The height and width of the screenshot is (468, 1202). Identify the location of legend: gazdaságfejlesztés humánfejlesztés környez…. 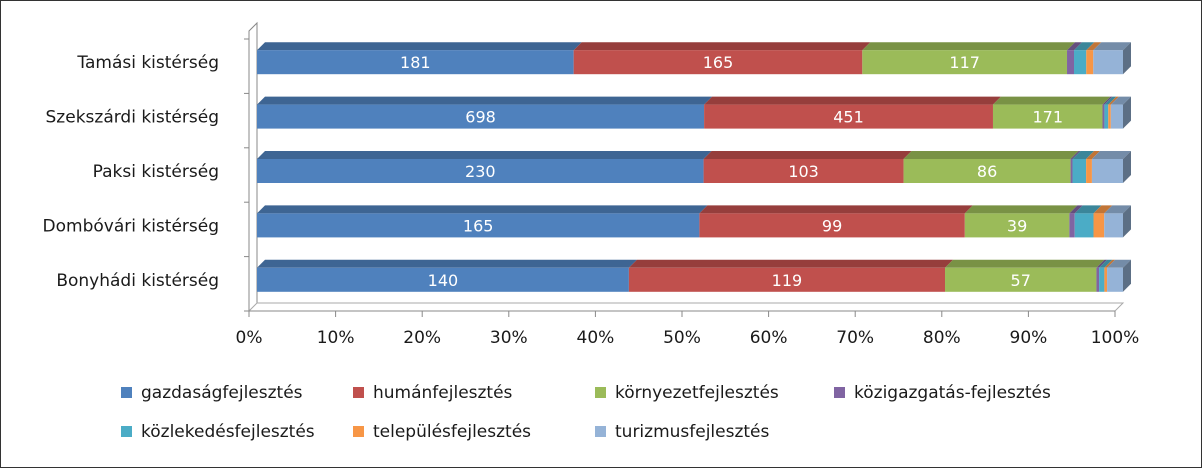
(586, 412).